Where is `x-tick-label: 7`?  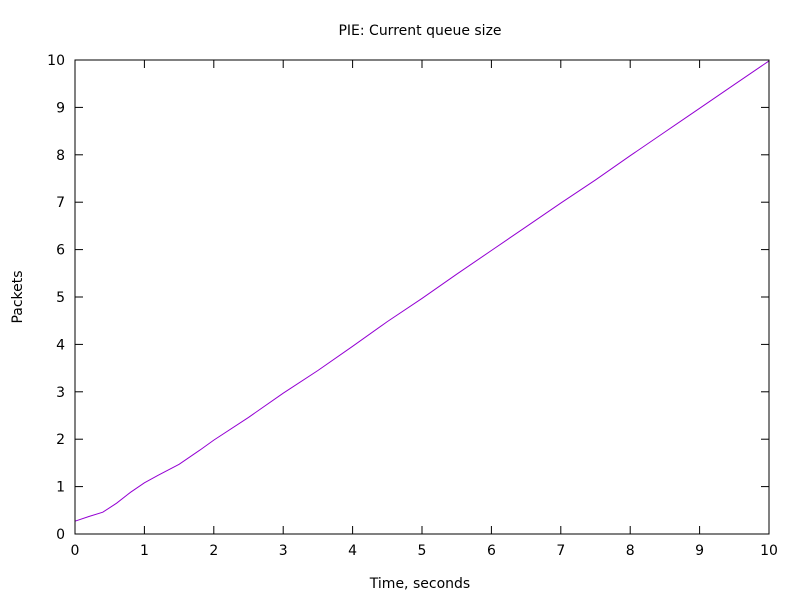 x-tick-label: 7 is located at coordinates (560, 551).